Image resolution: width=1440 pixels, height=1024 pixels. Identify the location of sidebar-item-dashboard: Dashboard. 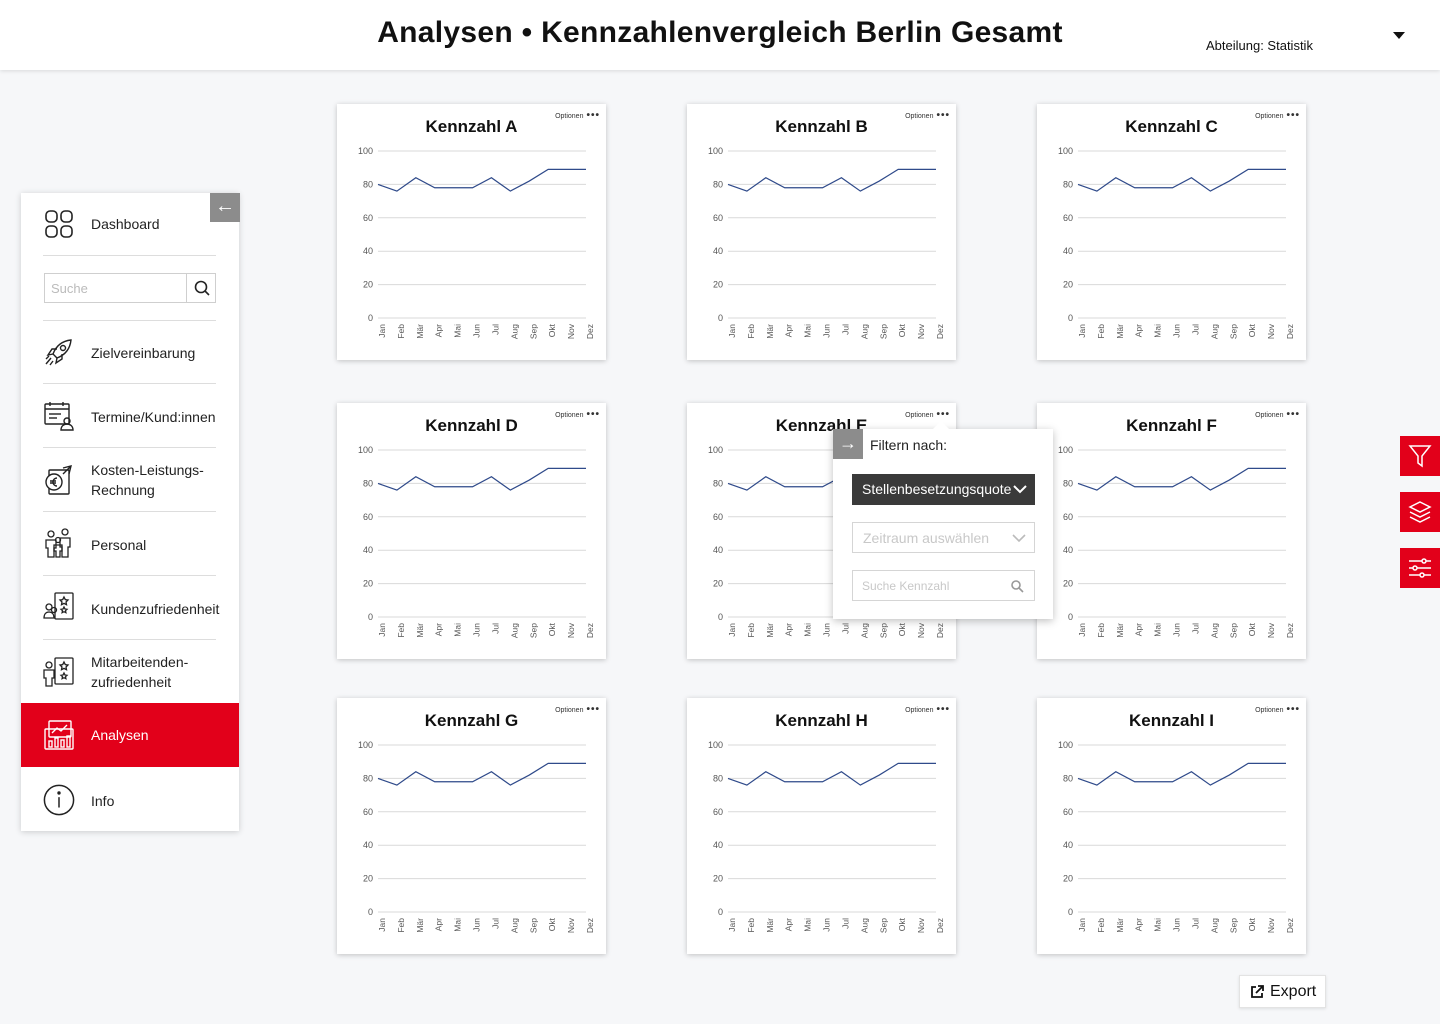
(130, 224).